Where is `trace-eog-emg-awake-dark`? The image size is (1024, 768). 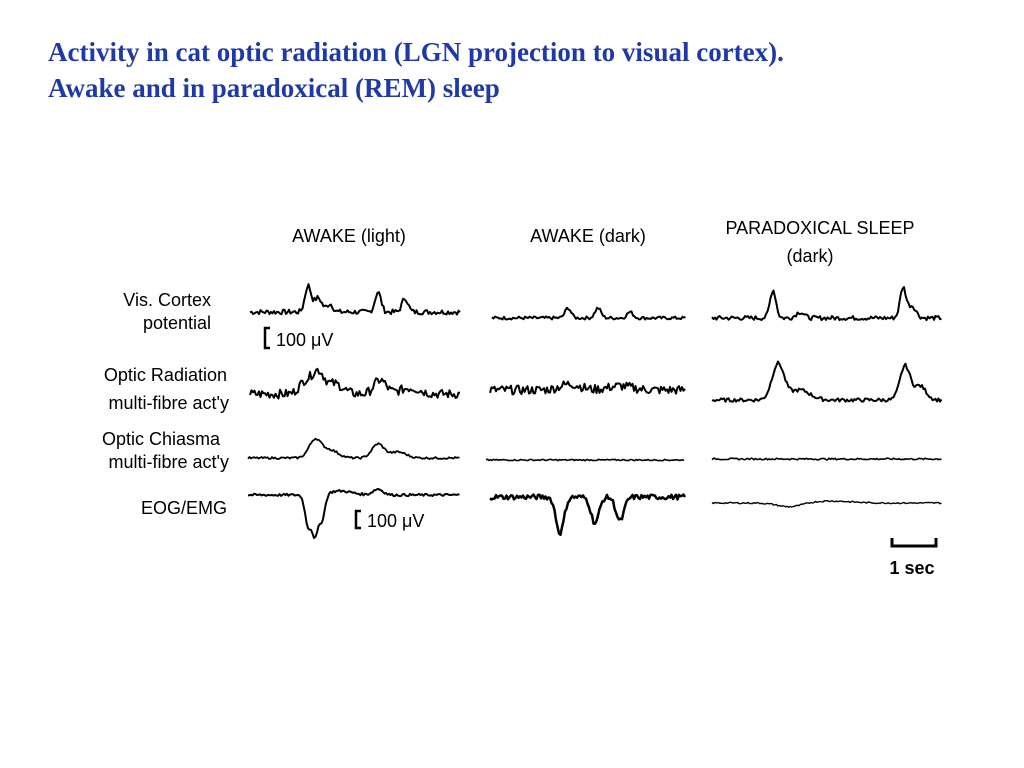 trace-eog-emg-awake-dark is located at coordinates (588, 515).